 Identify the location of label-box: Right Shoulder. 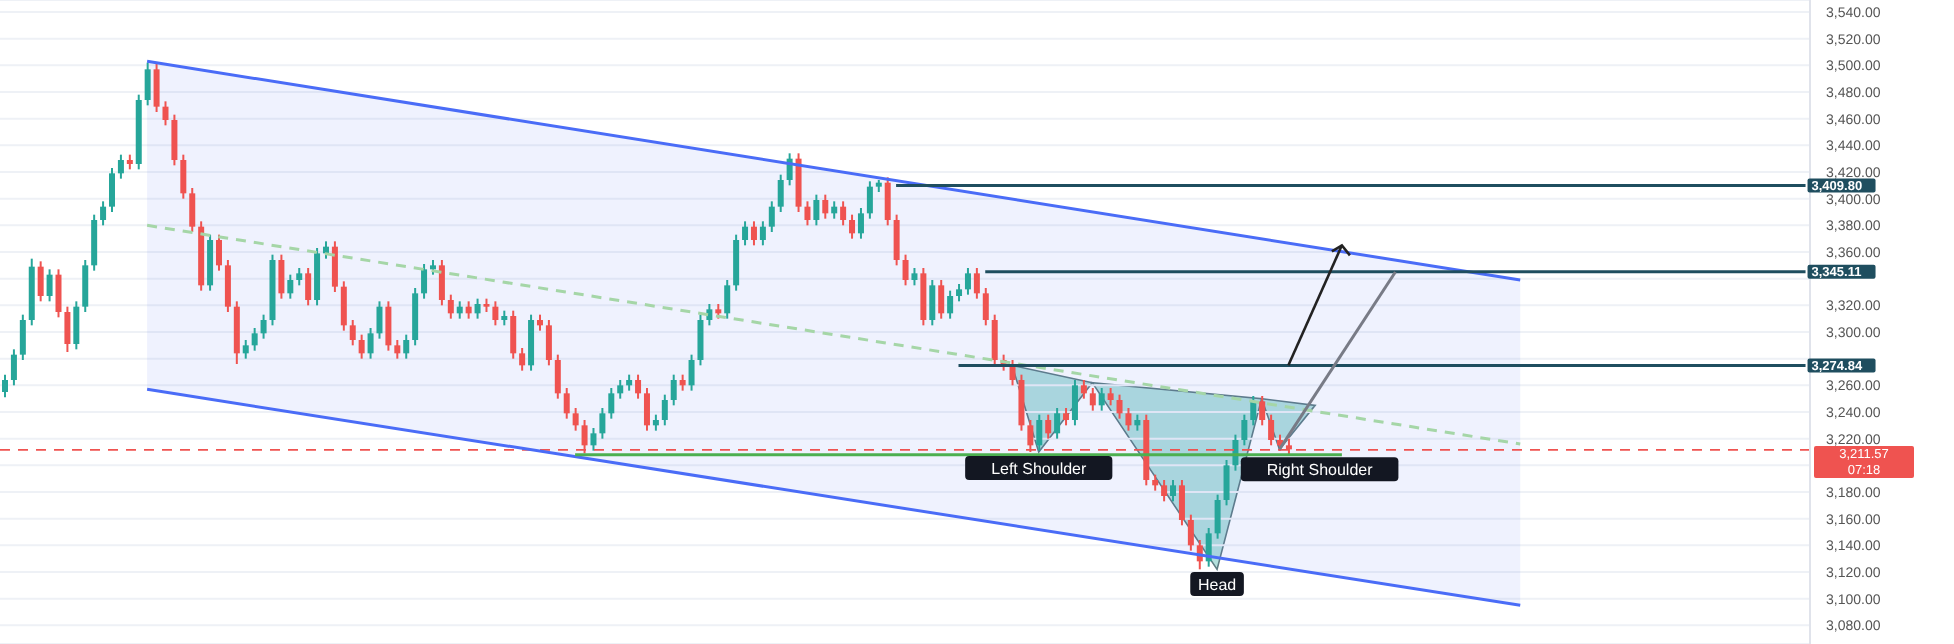
(1319, 469).